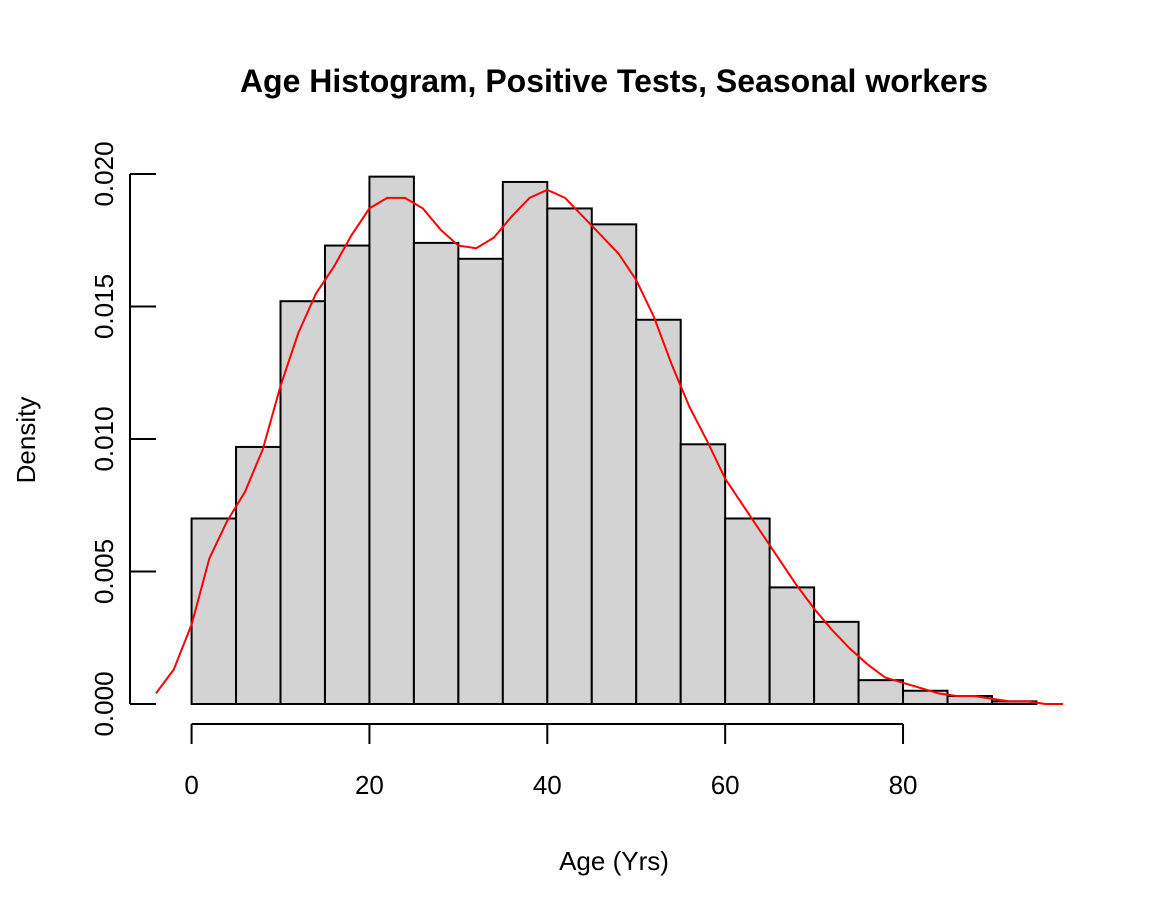  What do you see at coordinates (551, 761) in the screenshot?
I see `x-axis: 0 20 40 60 80` at bounding box center [551, 761].